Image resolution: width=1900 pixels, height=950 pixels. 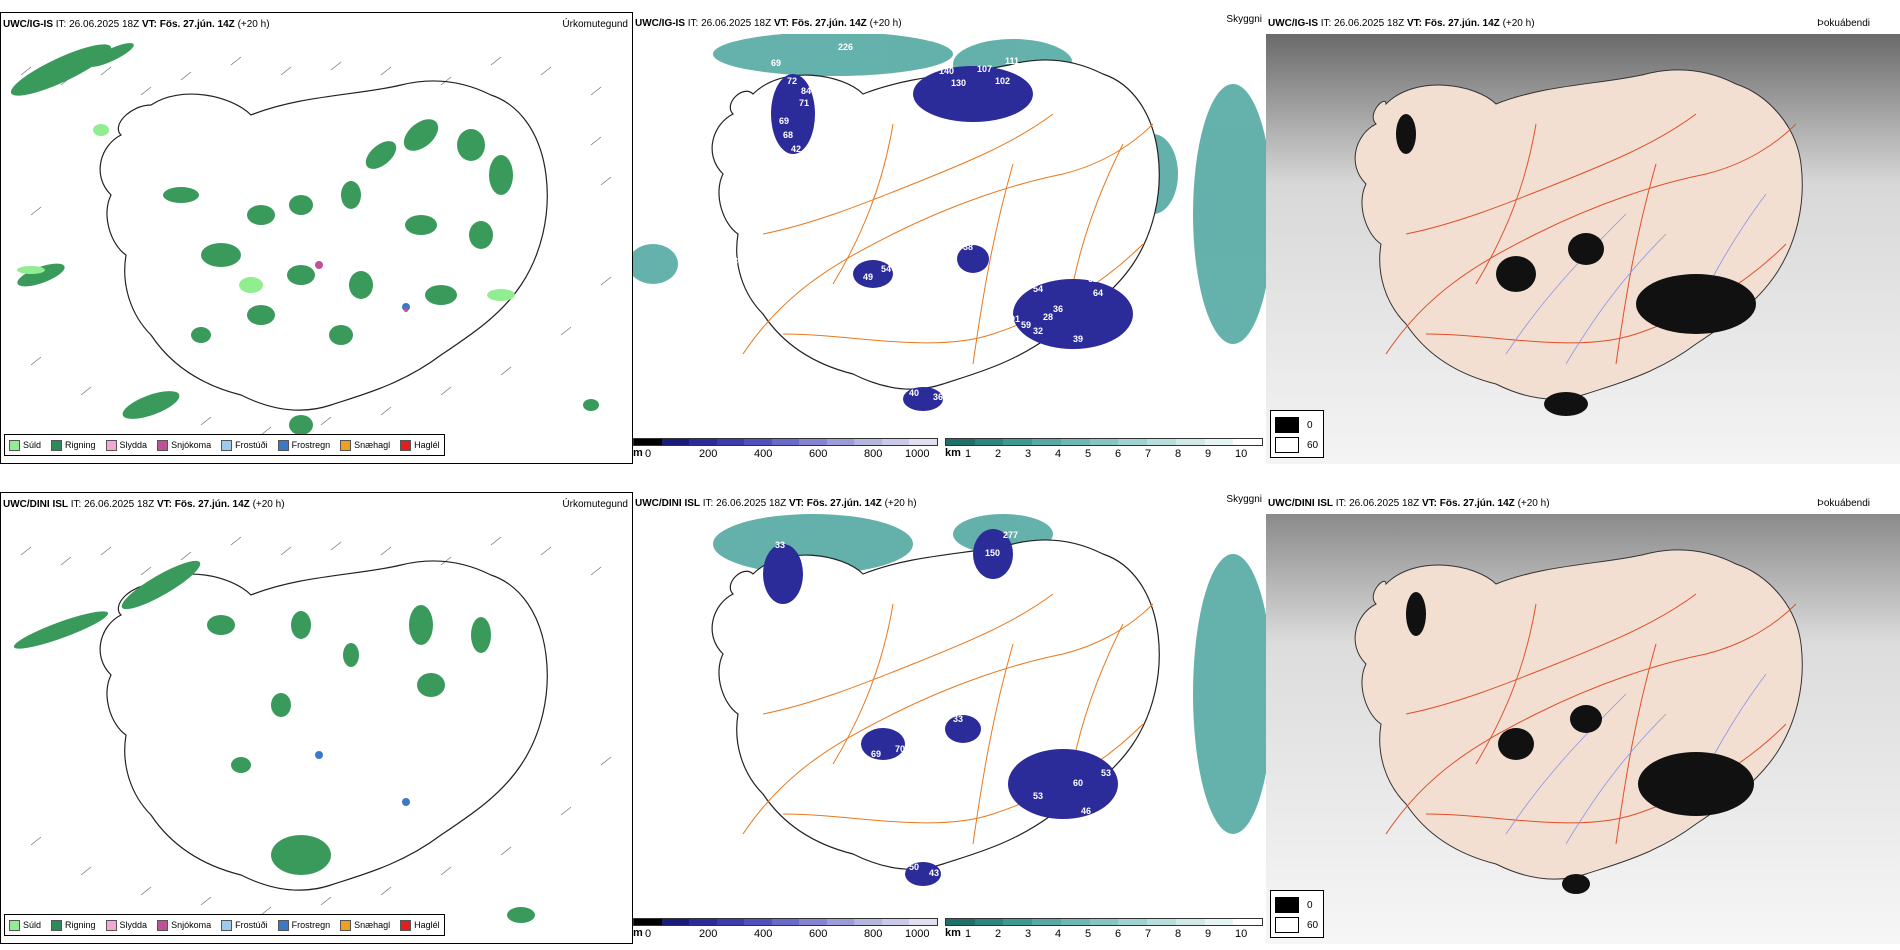 What do you see at coordinates (796, 149) in the screenshot?
I see `cloud-base-label: 42` at bounding box center [796, 149].